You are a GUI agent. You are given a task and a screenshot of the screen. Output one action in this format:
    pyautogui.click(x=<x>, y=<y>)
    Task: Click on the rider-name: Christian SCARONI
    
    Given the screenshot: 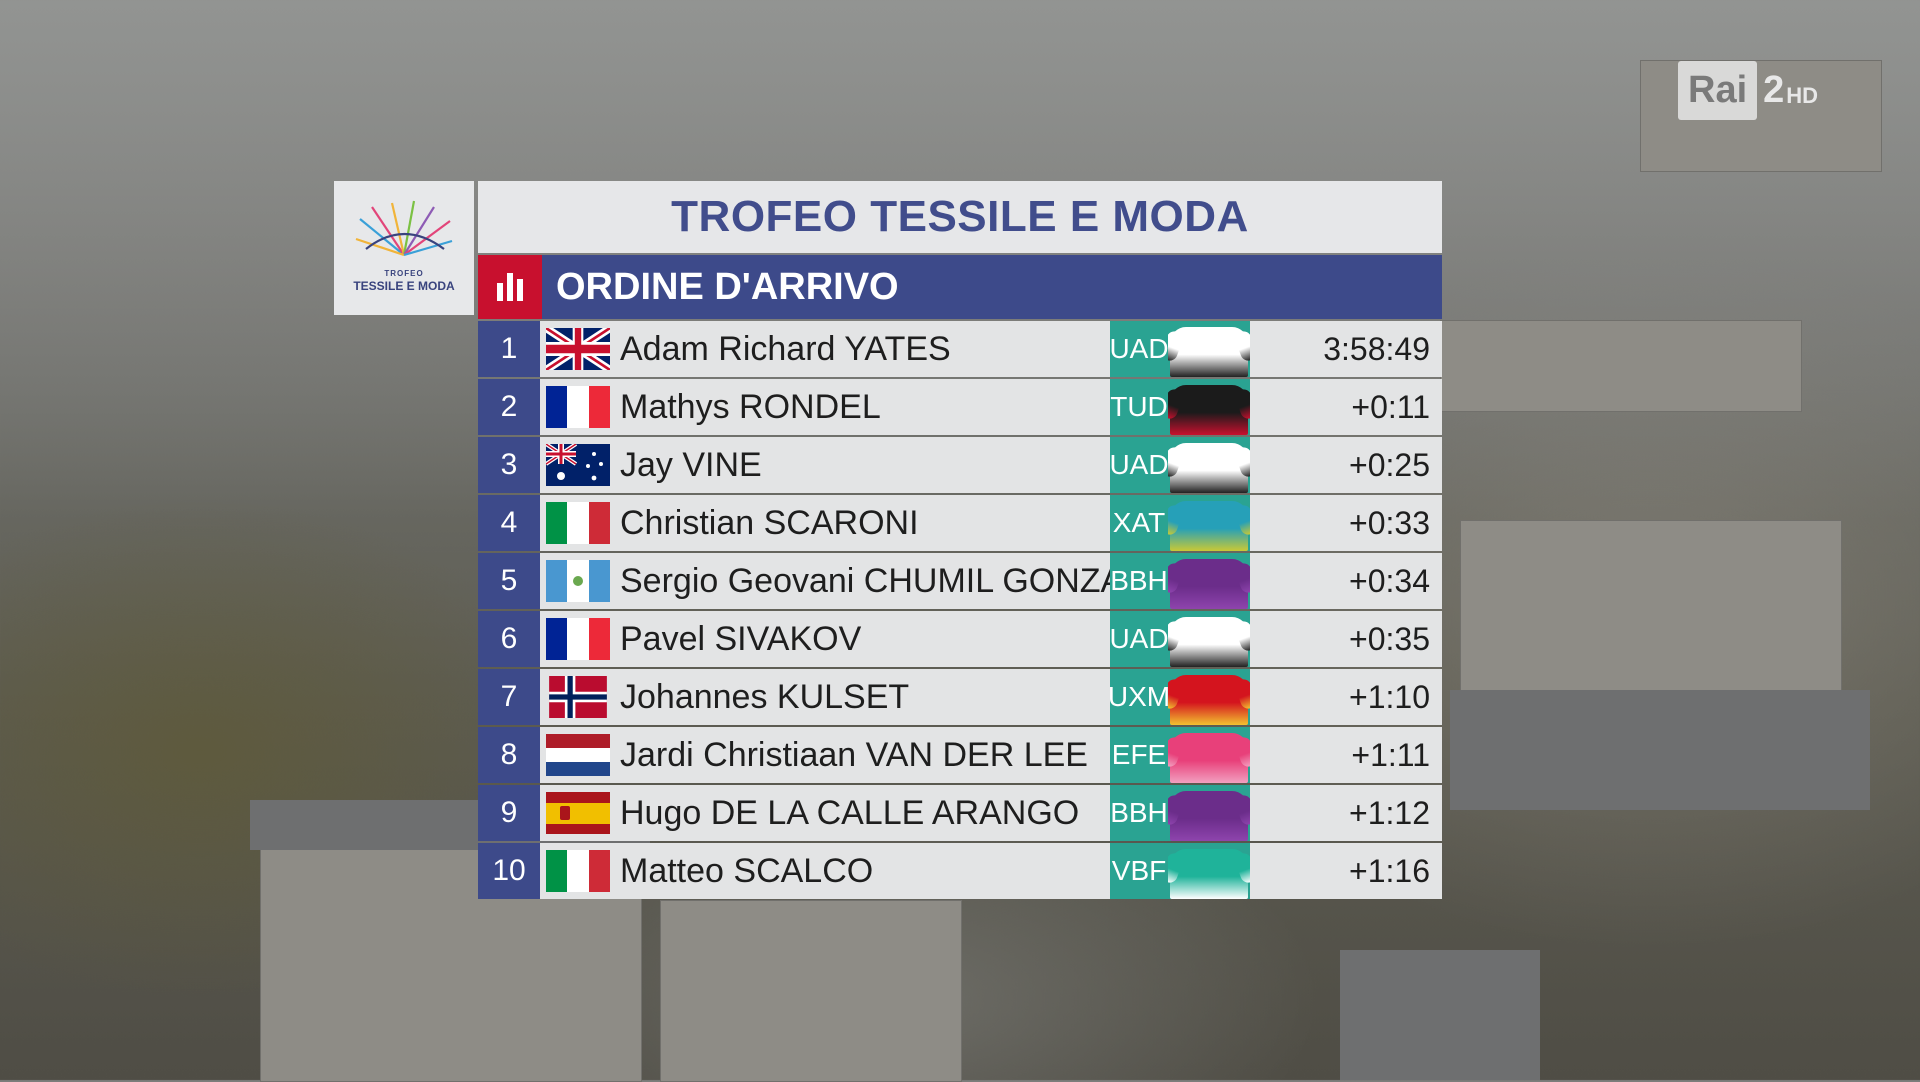 What is the action you would take?
    pyautogui.click(x=769, y=522)
    